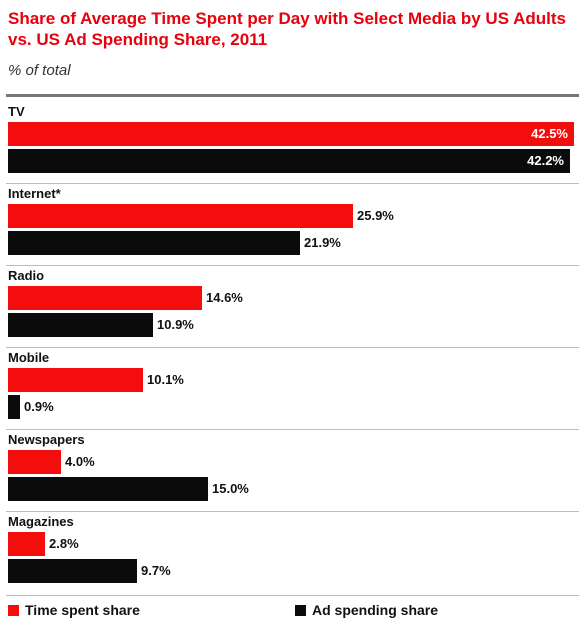 This screenshot has height=629, width=585. I want to click on header-rule, so click(292, 95).